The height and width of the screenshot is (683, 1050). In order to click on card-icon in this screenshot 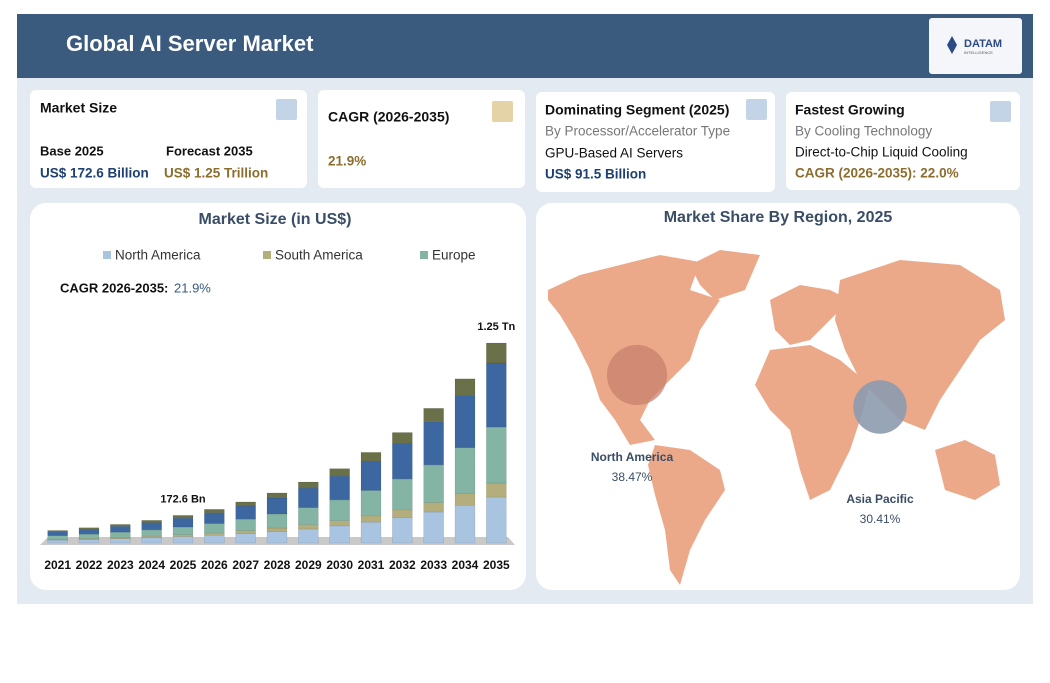, I will do `click(1000, 111)`.